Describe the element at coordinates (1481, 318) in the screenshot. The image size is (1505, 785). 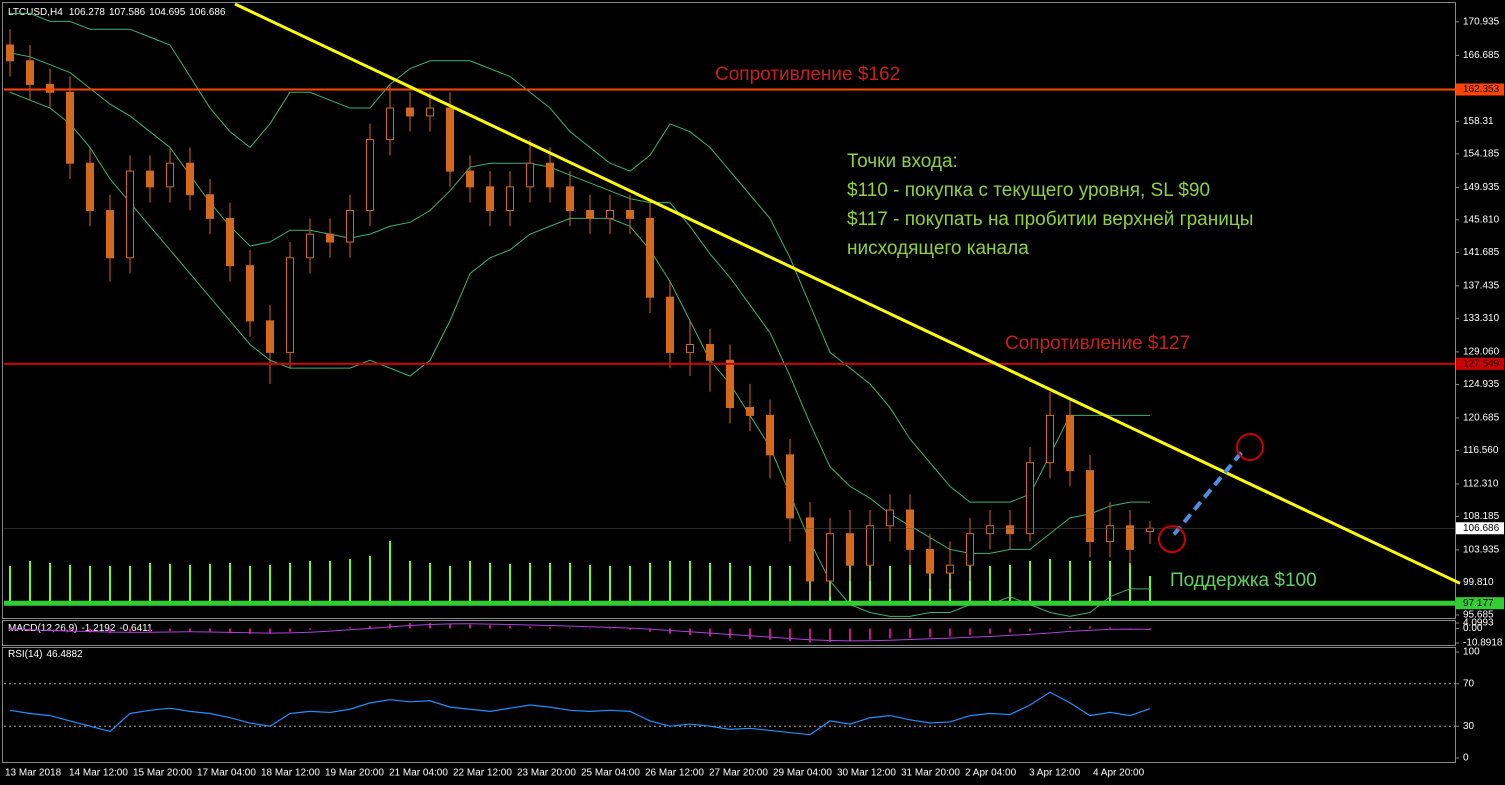
I see `y-tick-label: 133.310` at that location.